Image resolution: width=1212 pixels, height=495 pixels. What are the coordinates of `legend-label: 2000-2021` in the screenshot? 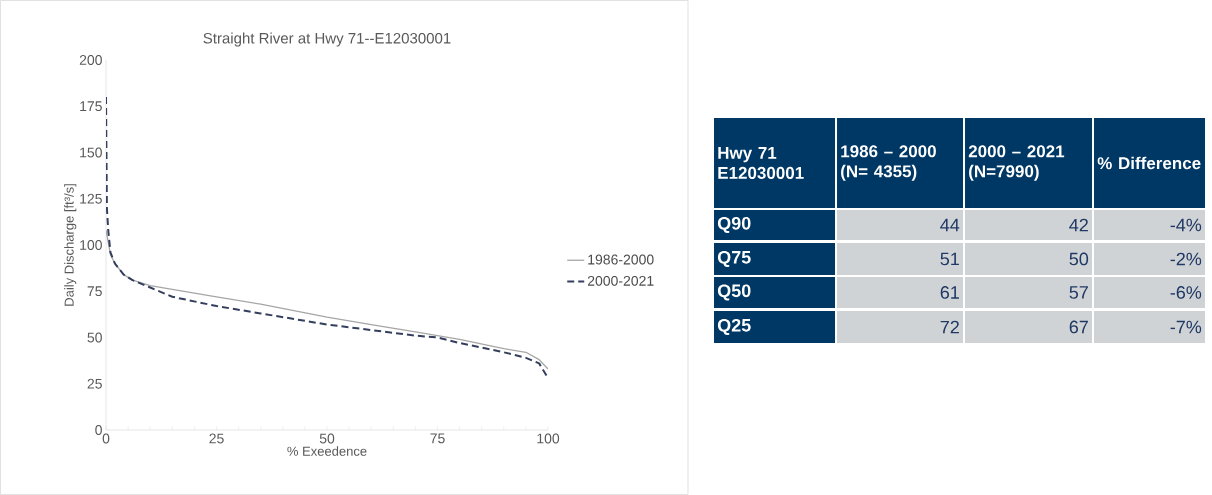 It's located at (620, 280).